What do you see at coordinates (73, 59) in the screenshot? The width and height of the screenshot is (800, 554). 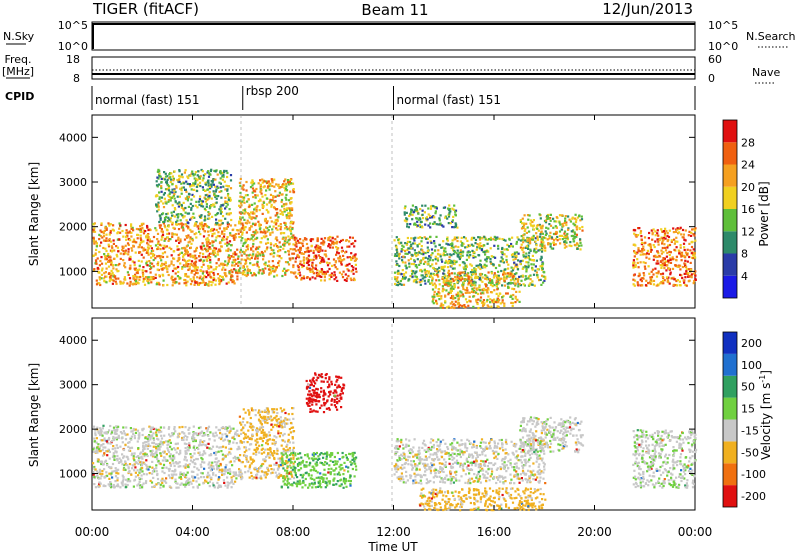 I see `freq-tick-top: 18` at bounding box center [73, 59].